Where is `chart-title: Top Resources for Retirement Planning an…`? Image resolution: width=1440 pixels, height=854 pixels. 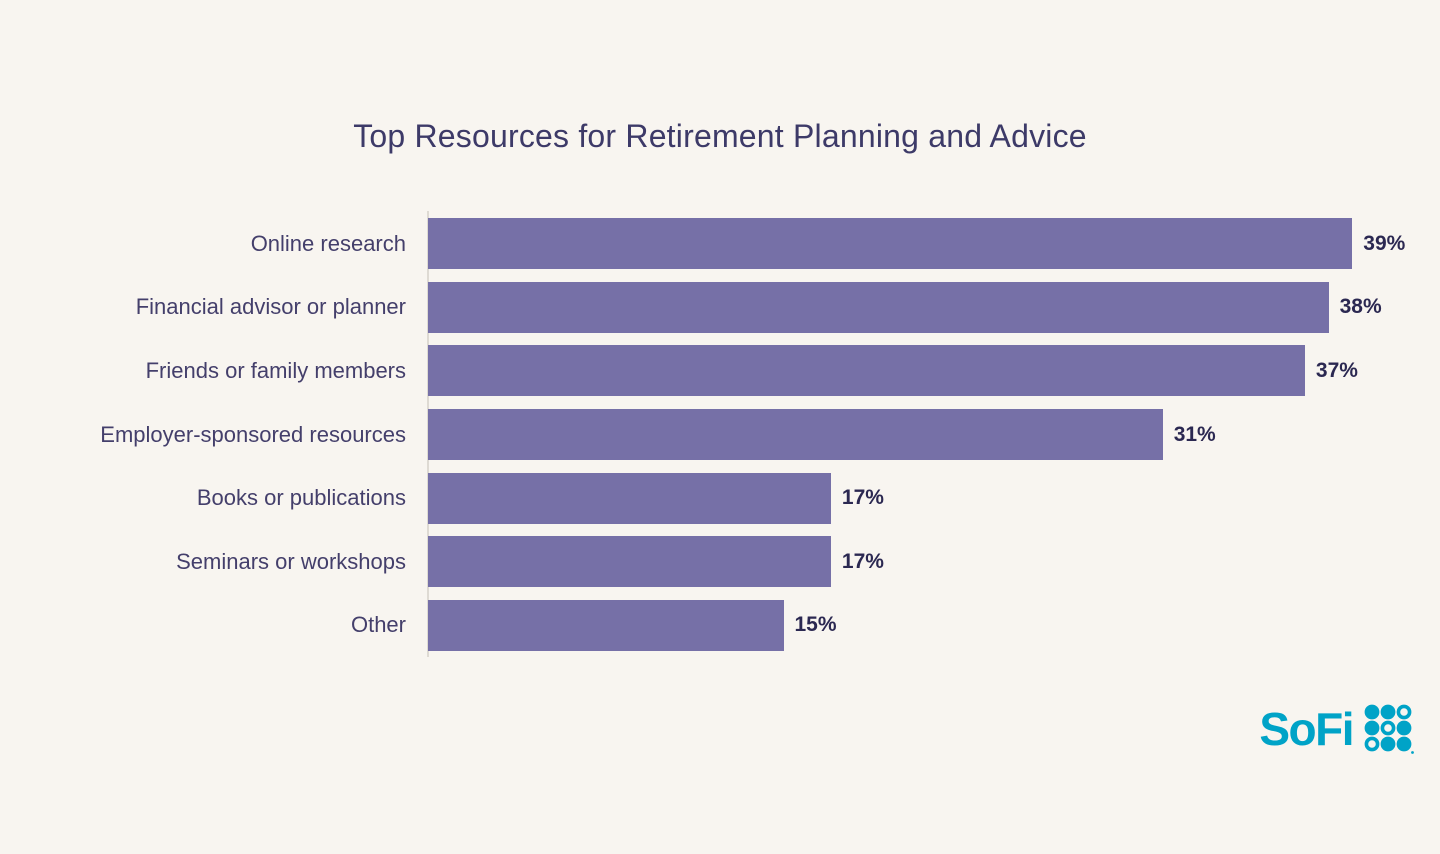
chart-title: Top Resources for Retirement Planning an… is located at coordinates (720, 136).